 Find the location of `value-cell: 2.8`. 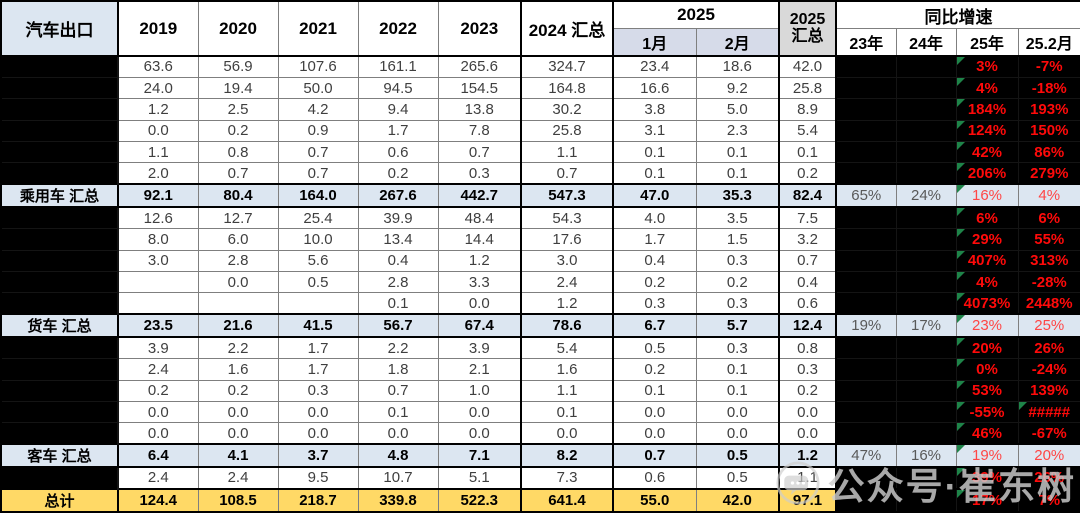

value-cell: 2.8 is located at coordinates (398, 282).